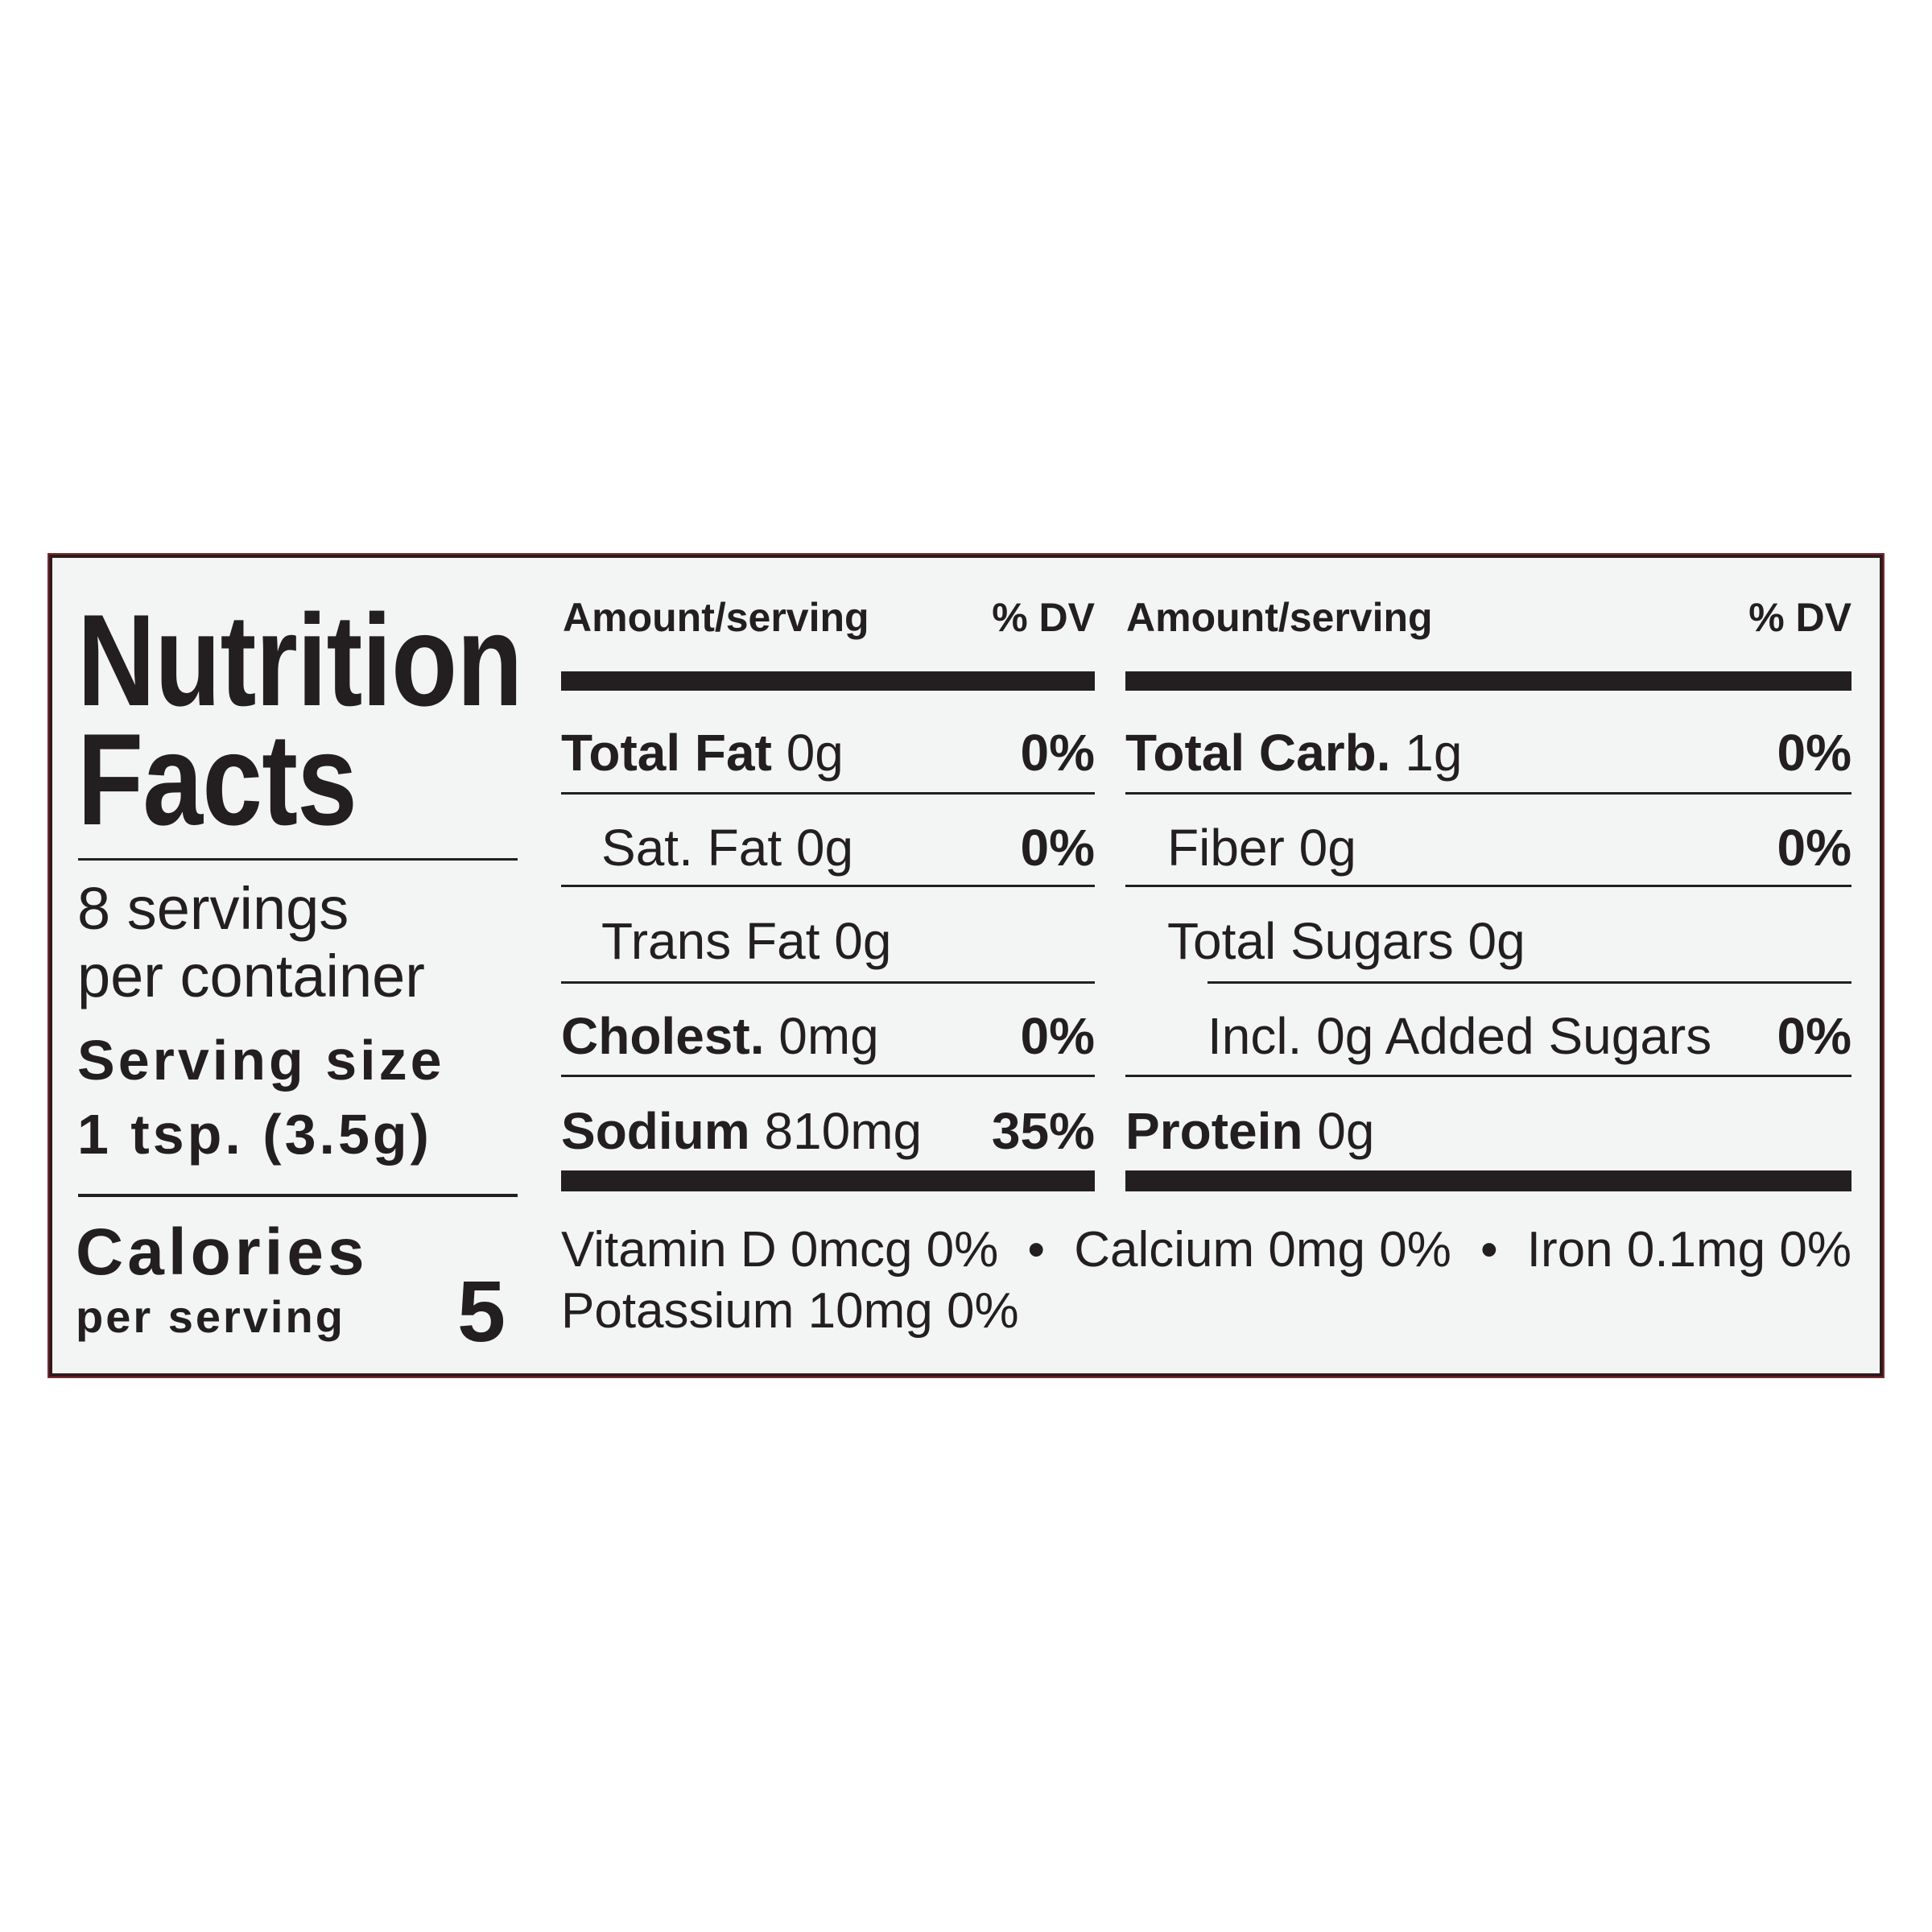 The width and height of the screenshot is (1932, 1932). I want to click on serving-size-value: 1 tsp. (3.5g), so click(254, 1134).